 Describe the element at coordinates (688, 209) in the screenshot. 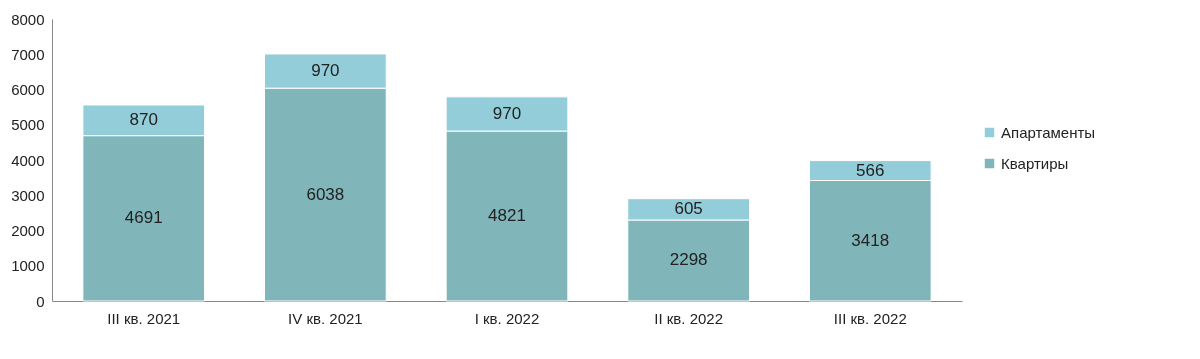

I see `data-label: 605` at that location.